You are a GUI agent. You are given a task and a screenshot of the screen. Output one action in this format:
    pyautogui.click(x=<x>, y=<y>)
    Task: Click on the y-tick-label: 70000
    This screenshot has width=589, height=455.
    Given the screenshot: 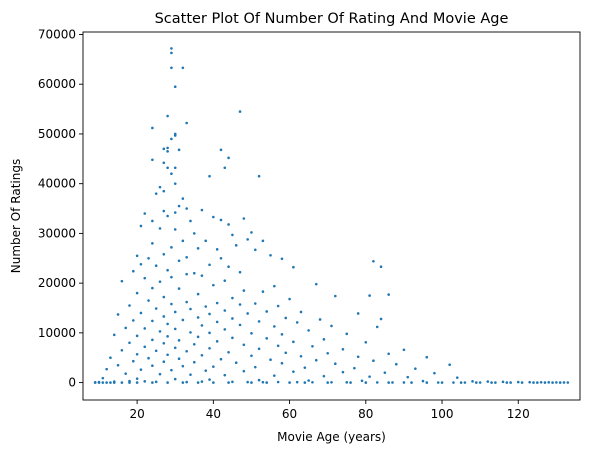 What is the action you would take?
    pyautogui.click(x=57, y=34)
    